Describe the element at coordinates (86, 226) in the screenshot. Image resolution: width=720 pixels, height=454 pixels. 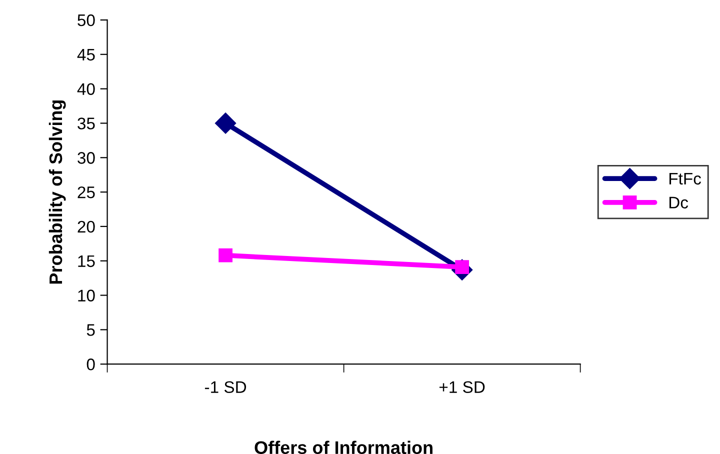
I see `y-tick-label: 20` at that location.